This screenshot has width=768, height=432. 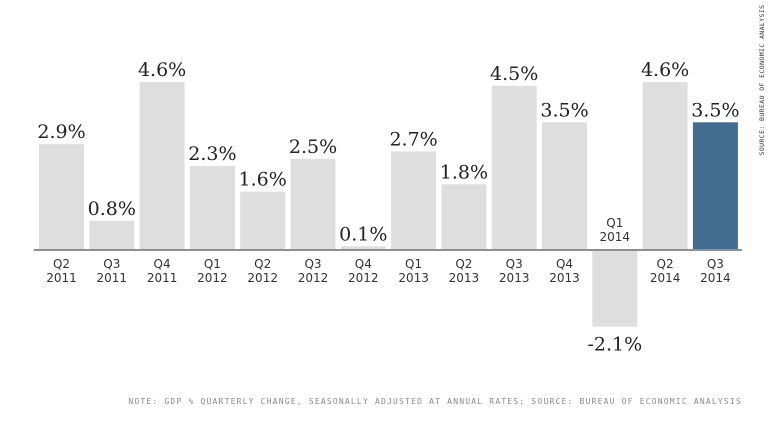 What do you see at coordinates (212, 154) in the screenshot?
I see `value-label: 2.3%` at bounding box center [212, 154].